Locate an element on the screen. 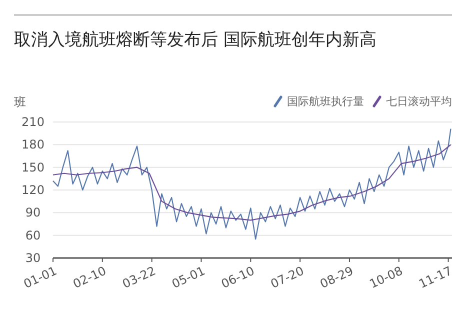 Image resolution: width=464 pixels, height=320 pixels. legend-label: 国际航班执行量 is located at coordinates (325, 101).